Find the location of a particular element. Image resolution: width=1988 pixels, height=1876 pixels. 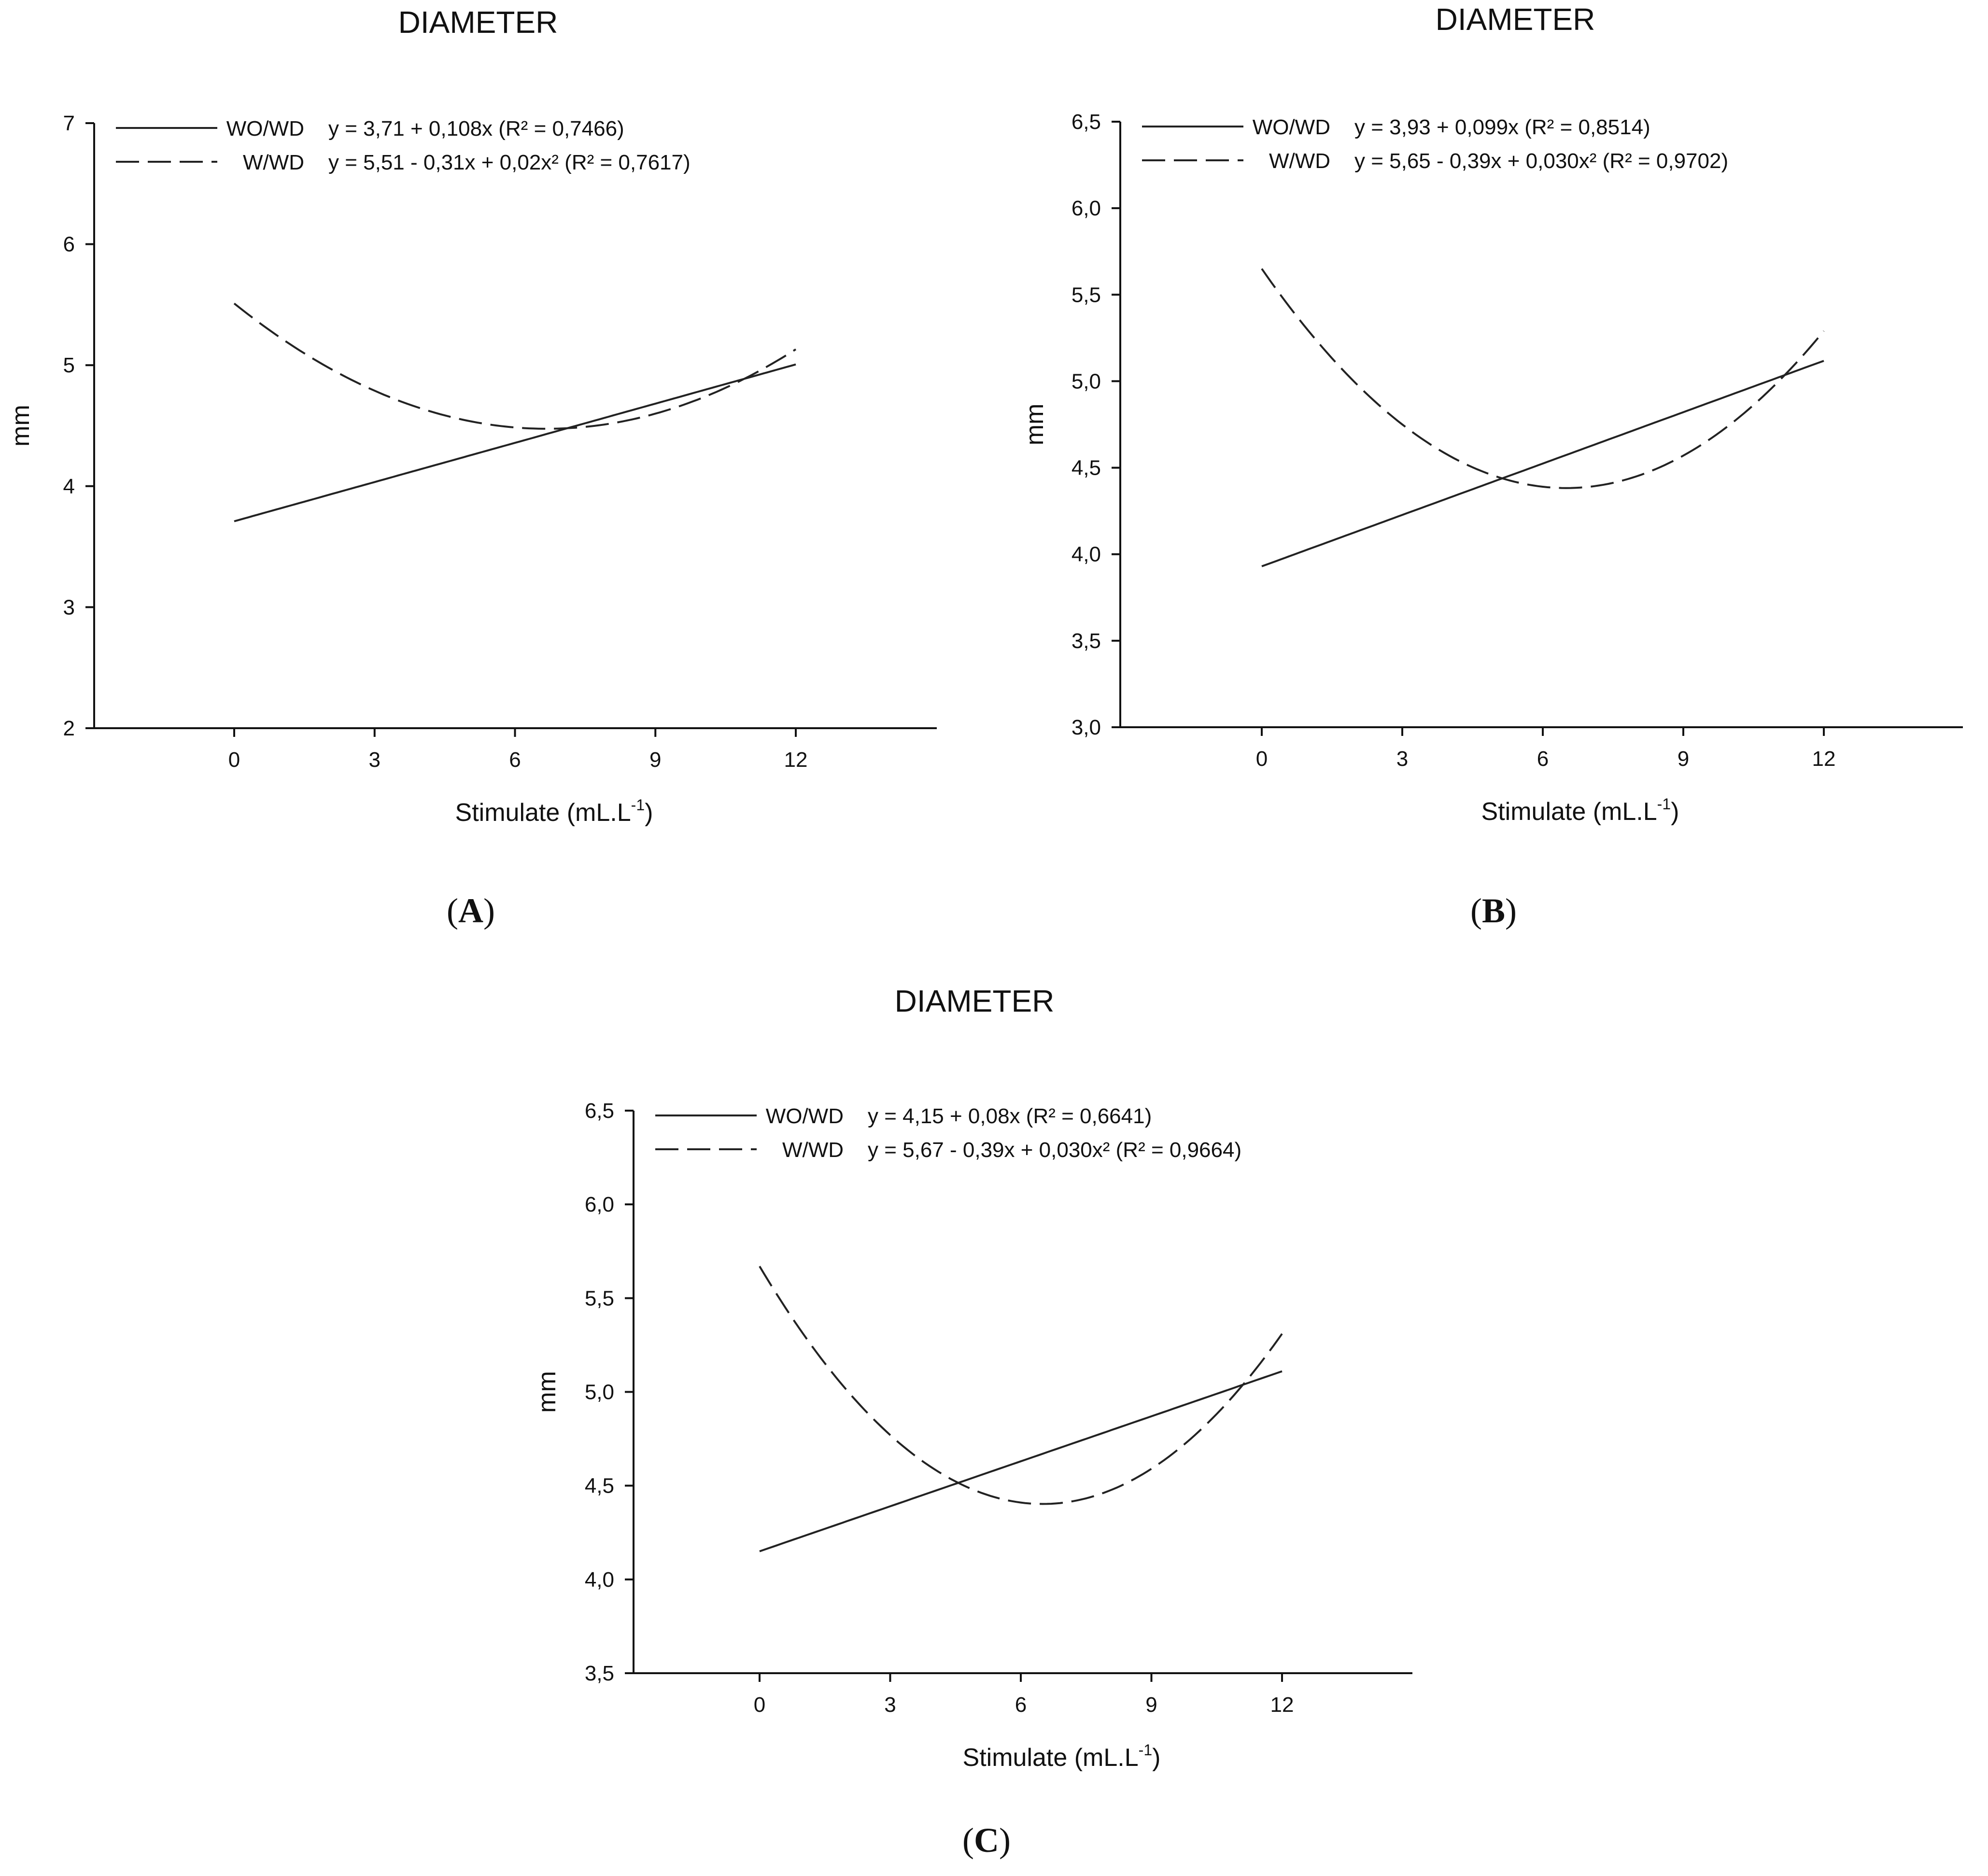

y-tick-label-c: 5,5 is located at coordinates (599, 1298).